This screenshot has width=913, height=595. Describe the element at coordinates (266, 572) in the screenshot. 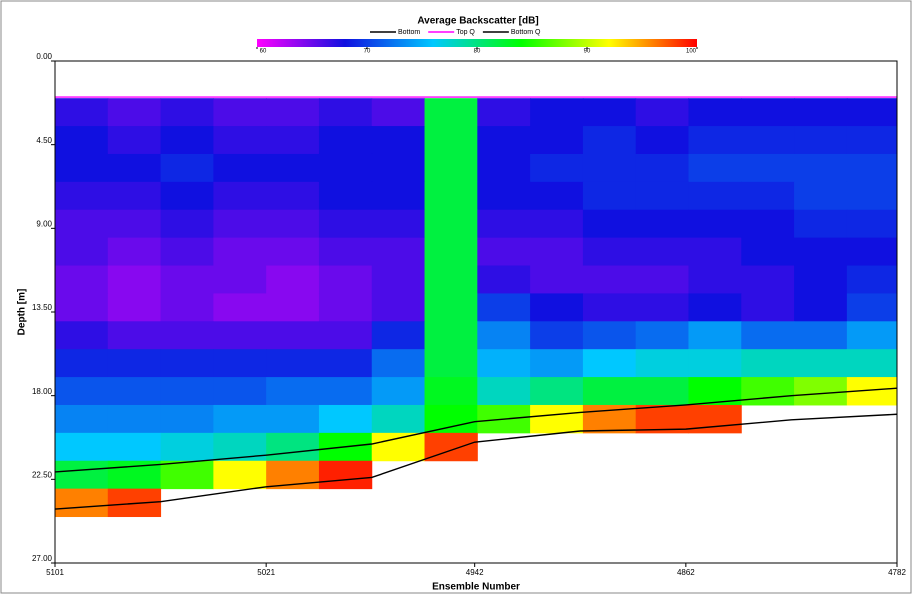

I see `x-tick-label: 5021` at that location.